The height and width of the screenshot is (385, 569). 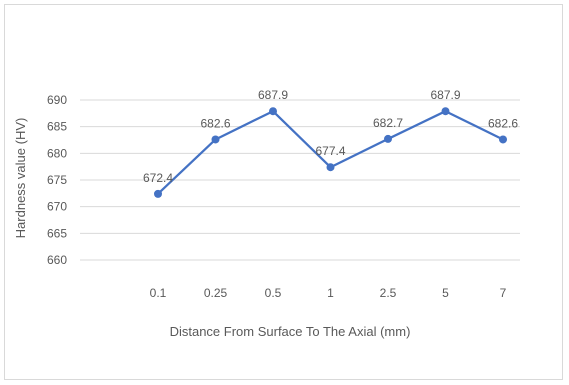 I want to click on x-tick-label: 0.25, so click(x=216, y=293).